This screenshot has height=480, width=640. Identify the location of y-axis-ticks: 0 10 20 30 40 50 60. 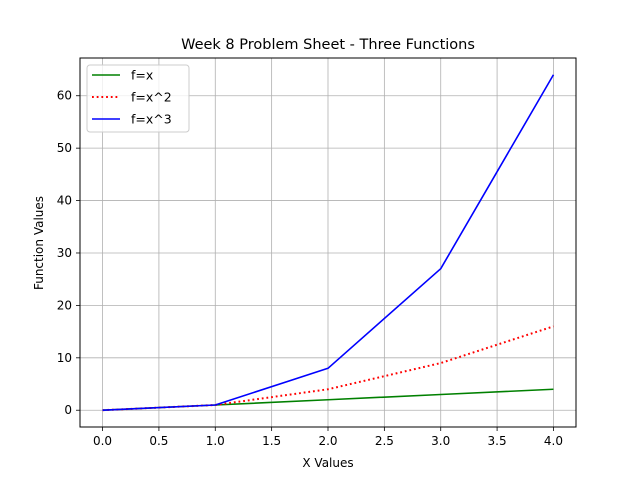
(68, 253).